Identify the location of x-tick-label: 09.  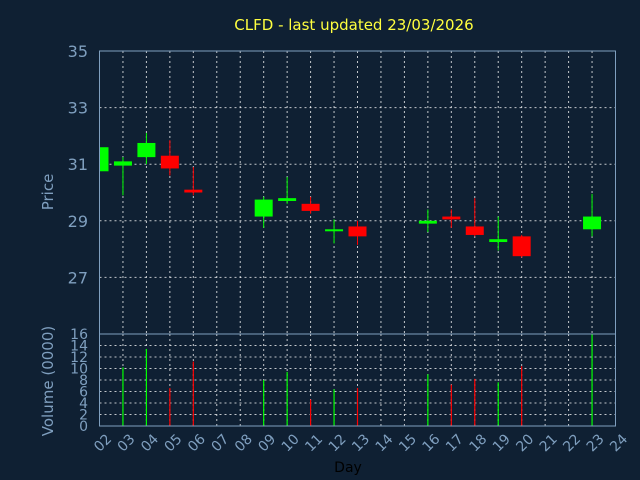
(267, 443).